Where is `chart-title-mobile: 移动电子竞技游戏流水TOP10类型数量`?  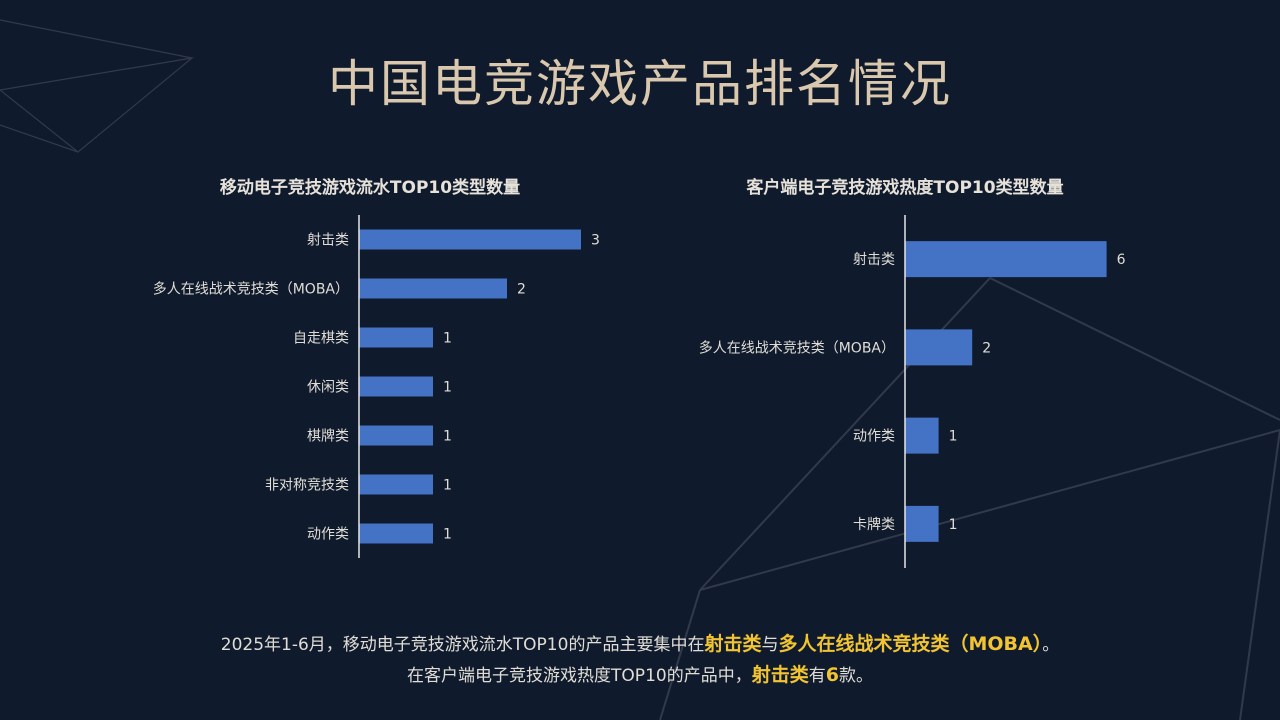
chart-title-mobile: 移动电子竞技游戏流水TOP10类型数量 is located at coordinates (370, 188).